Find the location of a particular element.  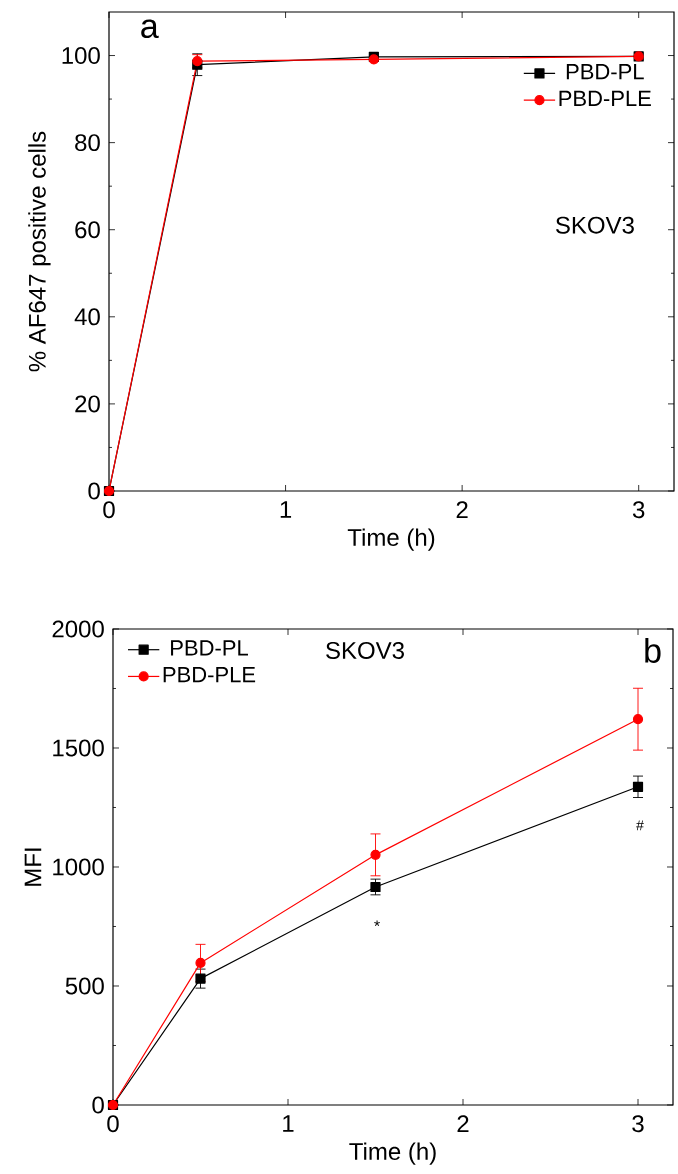

y-tick-label: 2000 is located at coordinates (78, 629).